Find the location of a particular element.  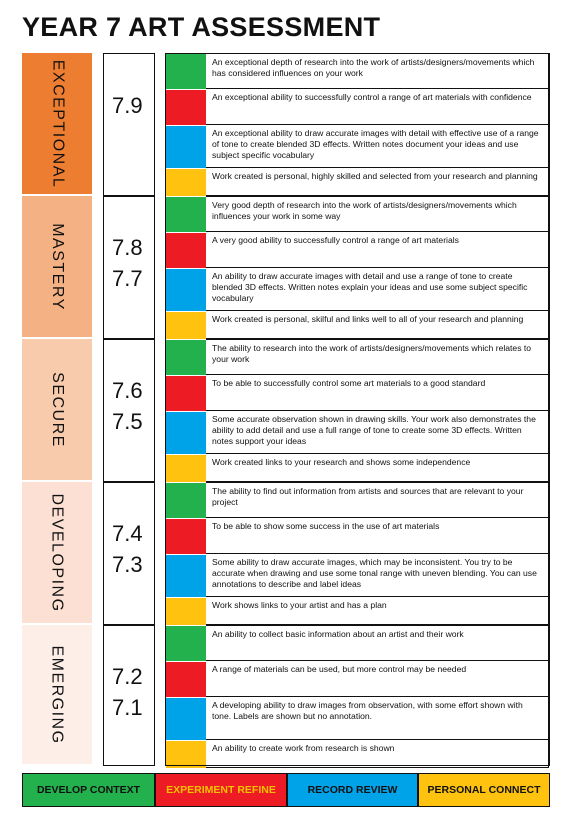

level-label: EXCEPTIONAL is located at coordinates (57, 123).